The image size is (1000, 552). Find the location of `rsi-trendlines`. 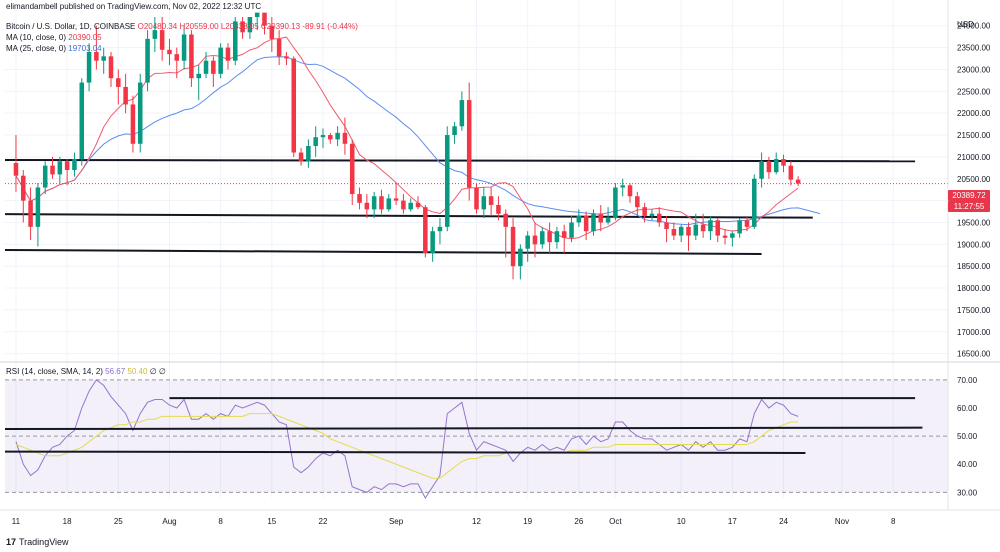

rsi-trendlines is located at coordinates (463, 425).